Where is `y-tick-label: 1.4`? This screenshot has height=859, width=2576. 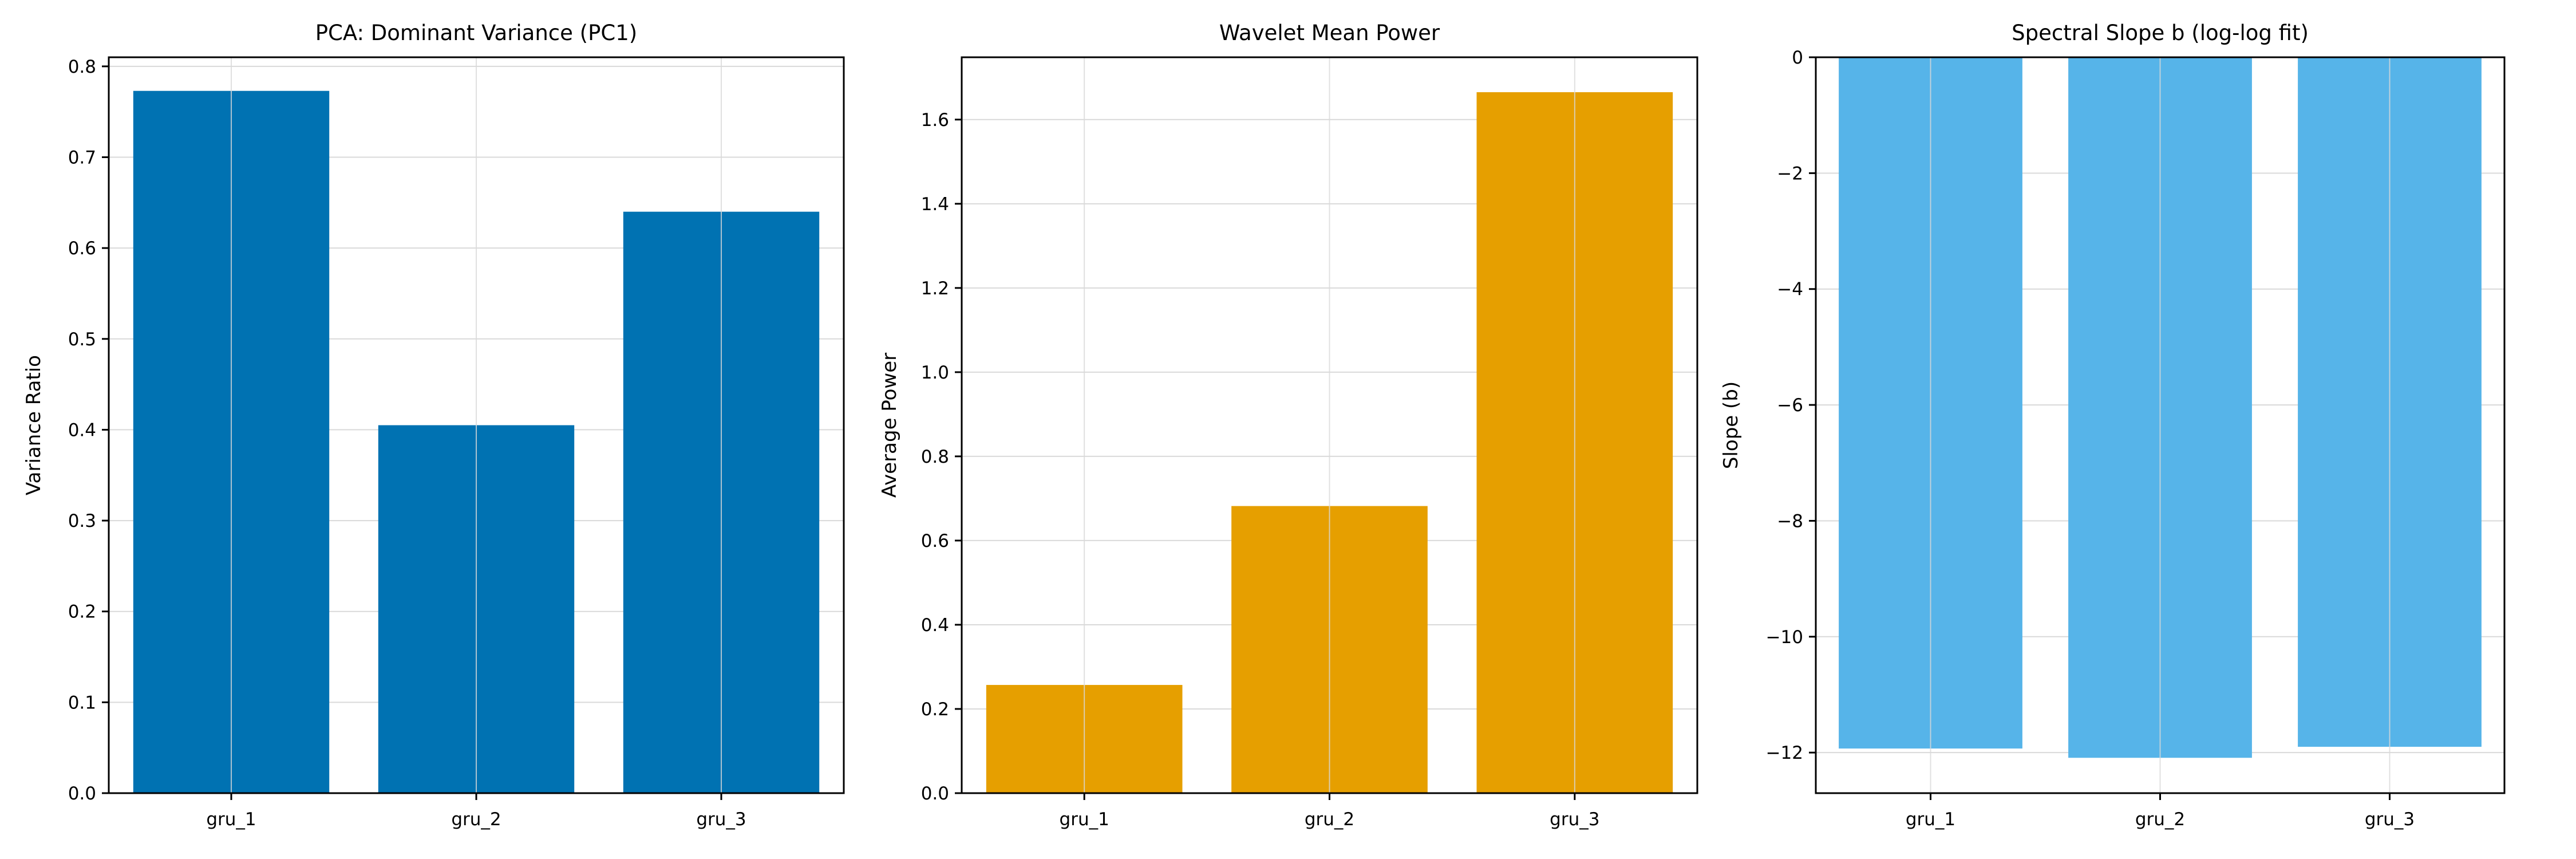
y-tick-label: 1.4 is located at coordinates (935, 204).